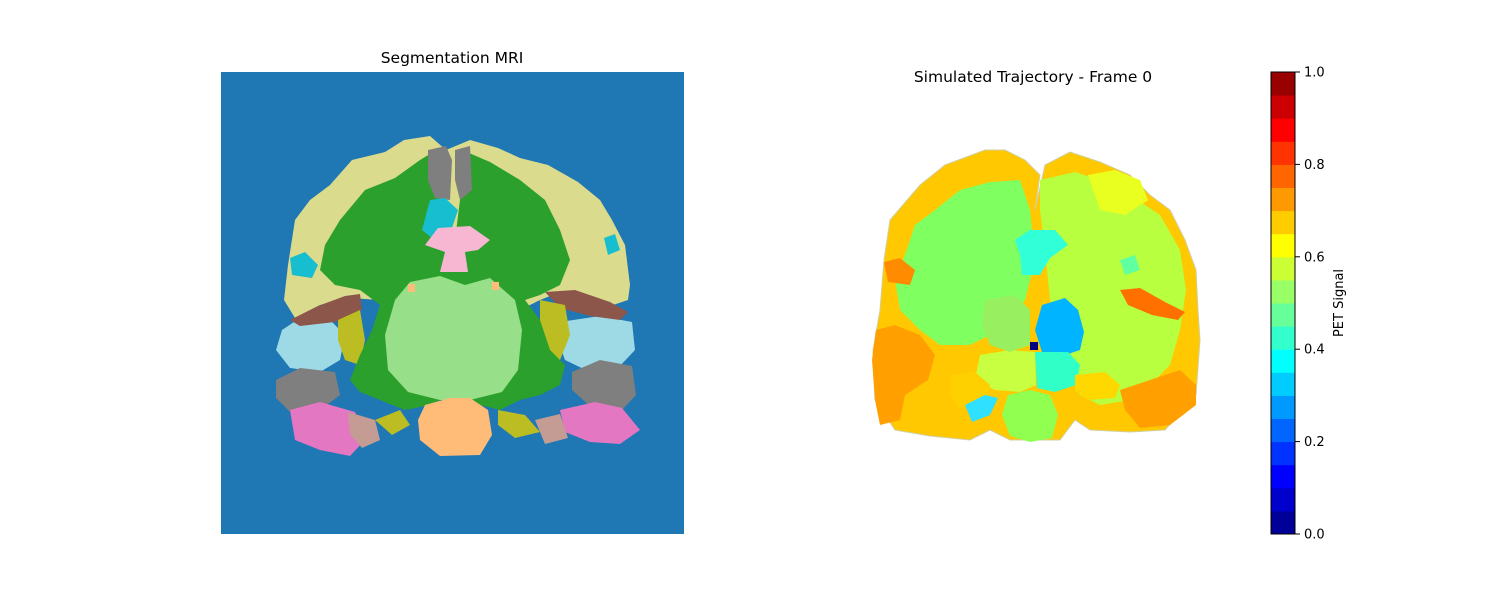 This screenshot has width=1500, height=600. I want to click on pet-lobe-left-orange, so click(903, 375).